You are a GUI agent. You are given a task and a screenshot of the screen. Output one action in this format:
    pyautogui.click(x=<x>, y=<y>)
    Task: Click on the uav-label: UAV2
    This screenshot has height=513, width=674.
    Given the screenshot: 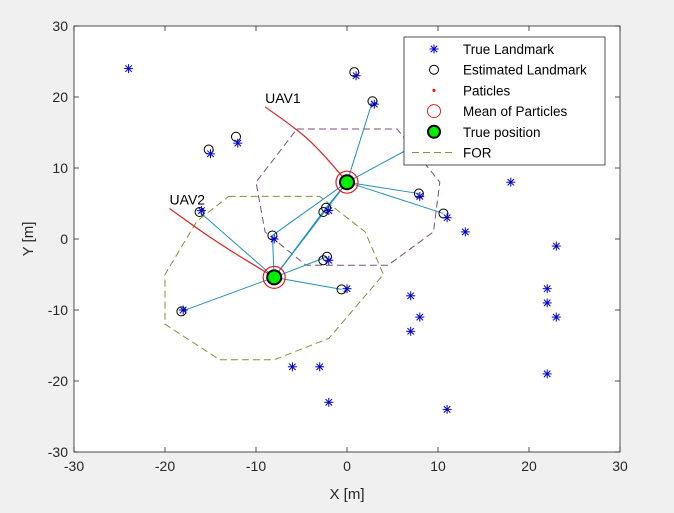 What is the action you would take?
    pyautogui.click(x=188, y=199)
    